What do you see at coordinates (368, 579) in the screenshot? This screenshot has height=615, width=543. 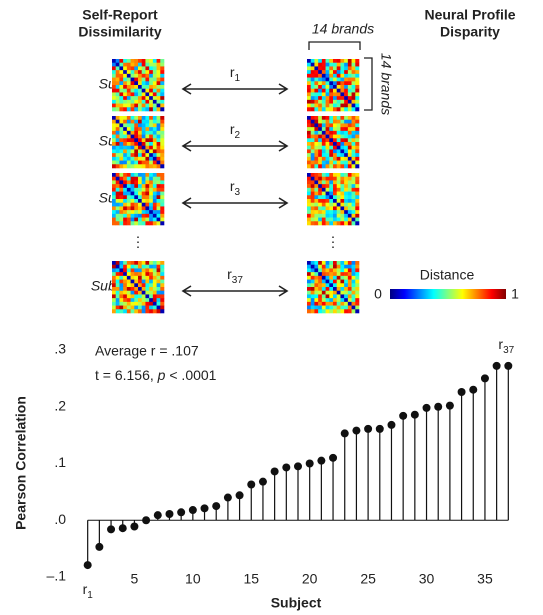 I see `x-tick-label: 25` at bounding box center [368, 579].